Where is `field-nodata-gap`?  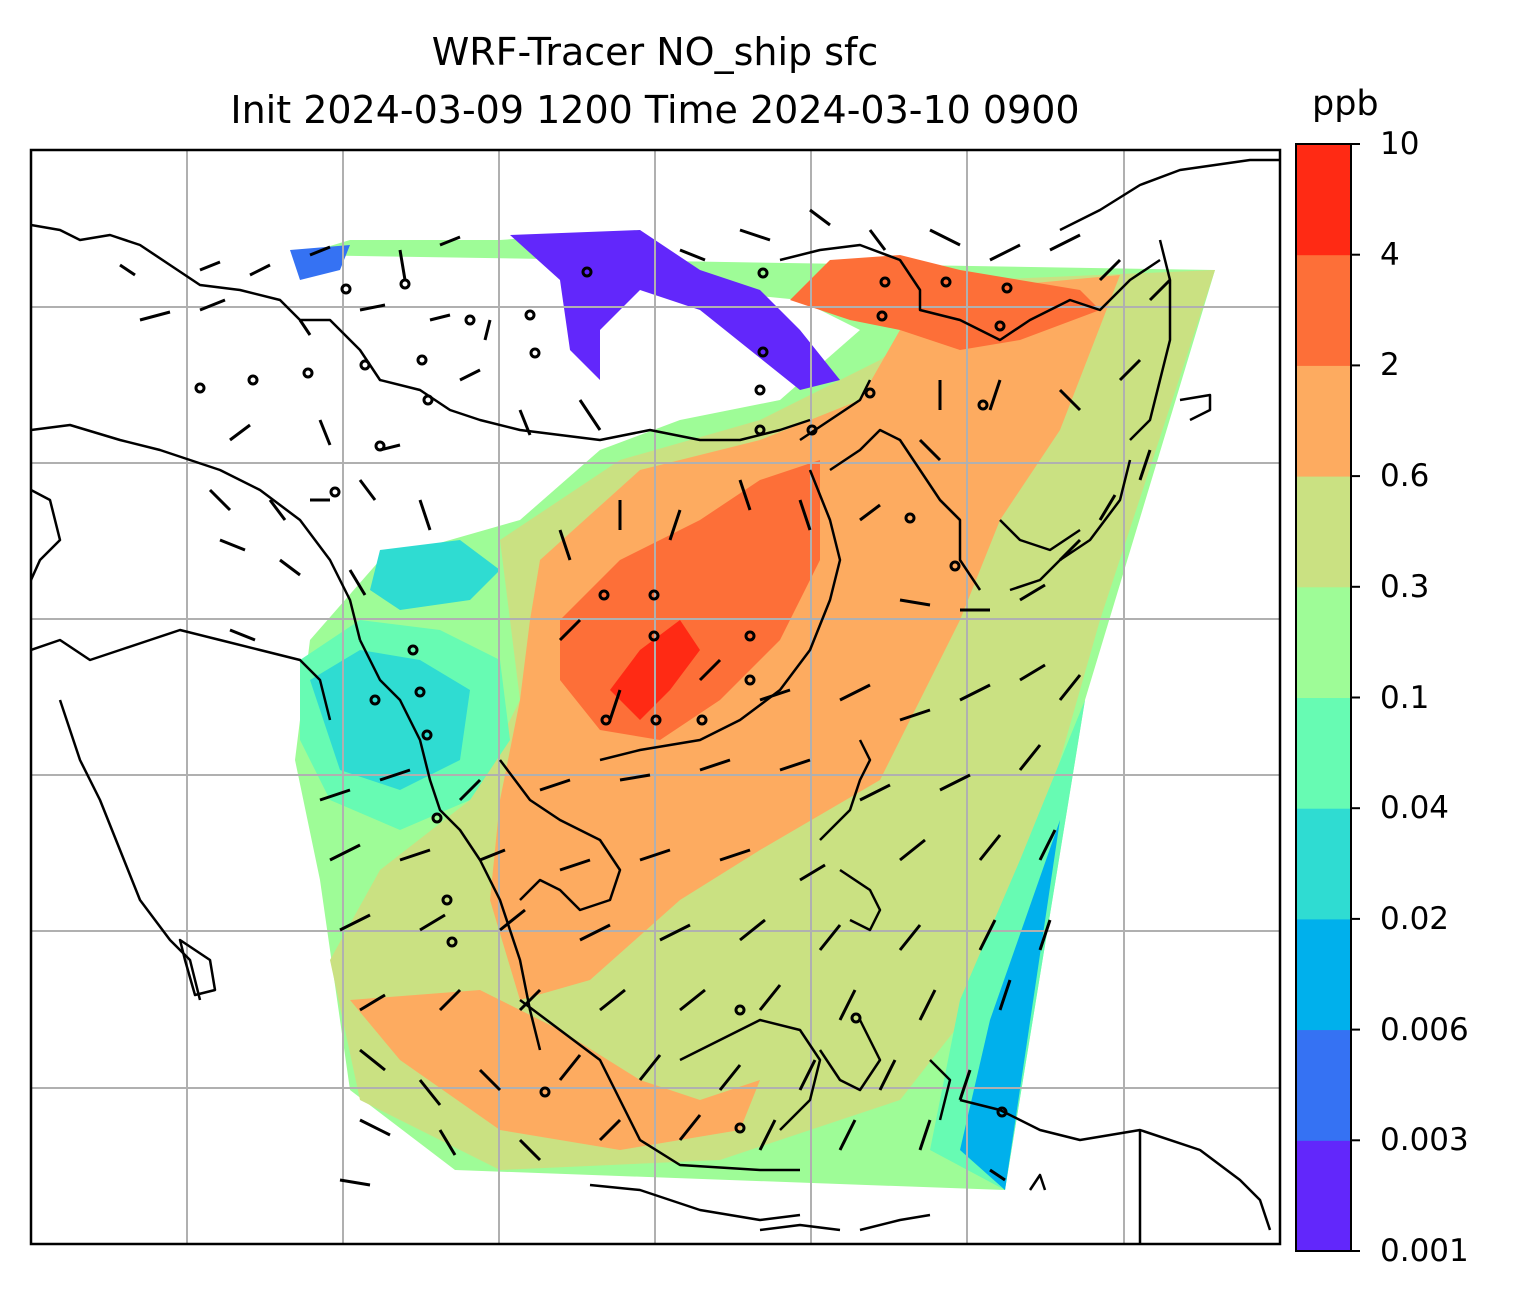 field-nodata-gap is located at coordinates (470, 415).